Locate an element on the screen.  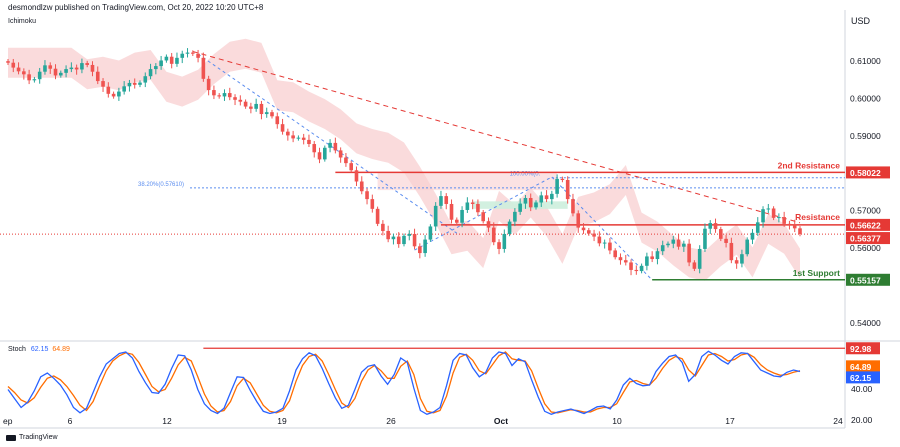
stoch-k-line is located at coordinates (404, 383).